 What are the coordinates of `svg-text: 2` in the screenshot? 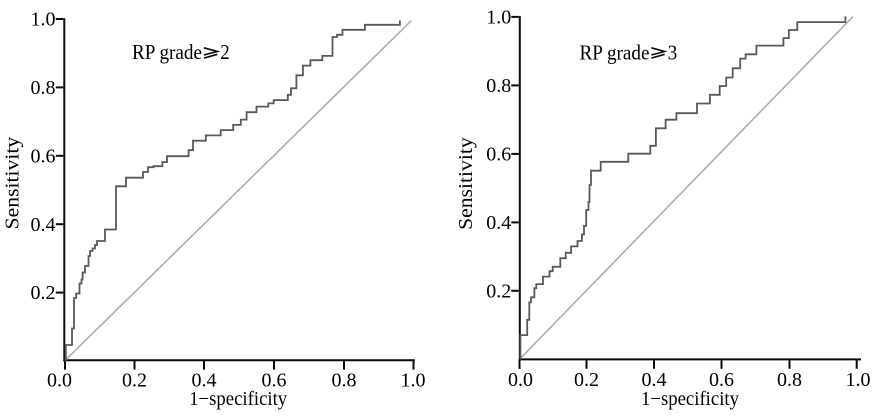 It's located at (225, 52).